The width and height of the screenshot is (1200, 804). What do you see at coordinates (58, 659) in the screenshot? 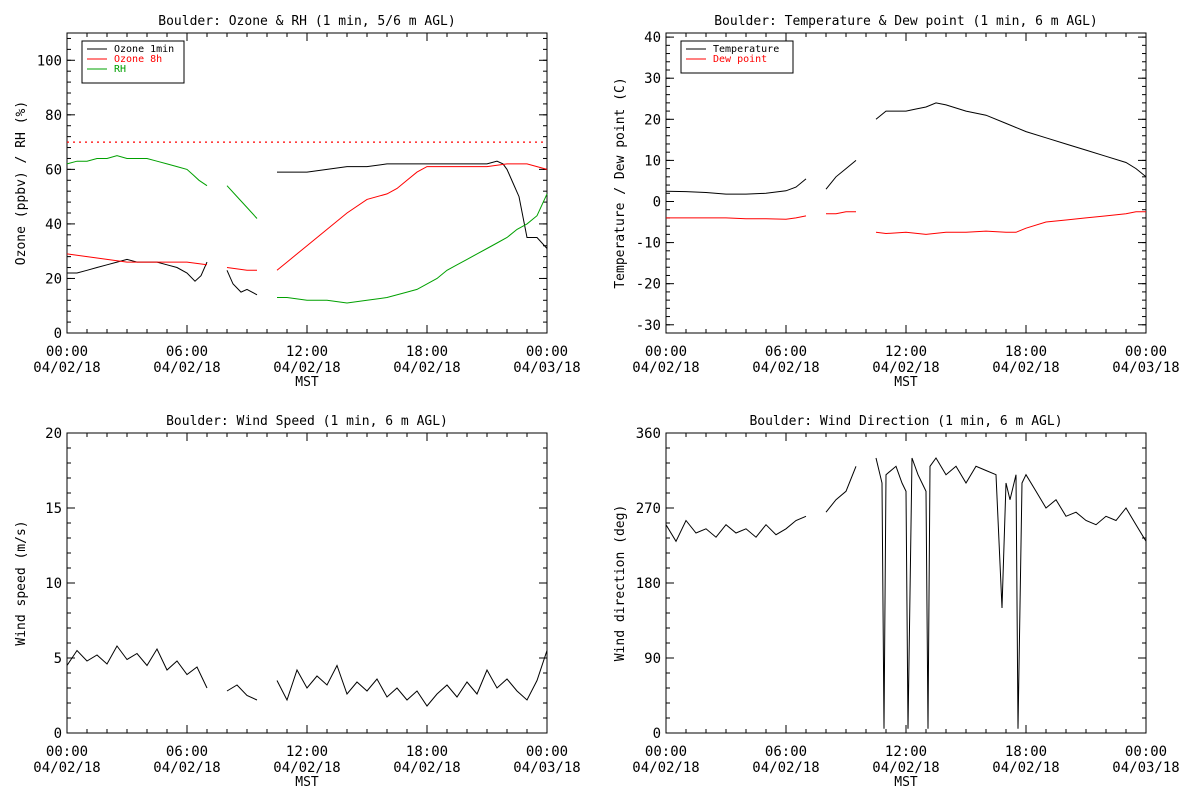
I see `y-tick-label: 5` at bounding box center [58, 659].